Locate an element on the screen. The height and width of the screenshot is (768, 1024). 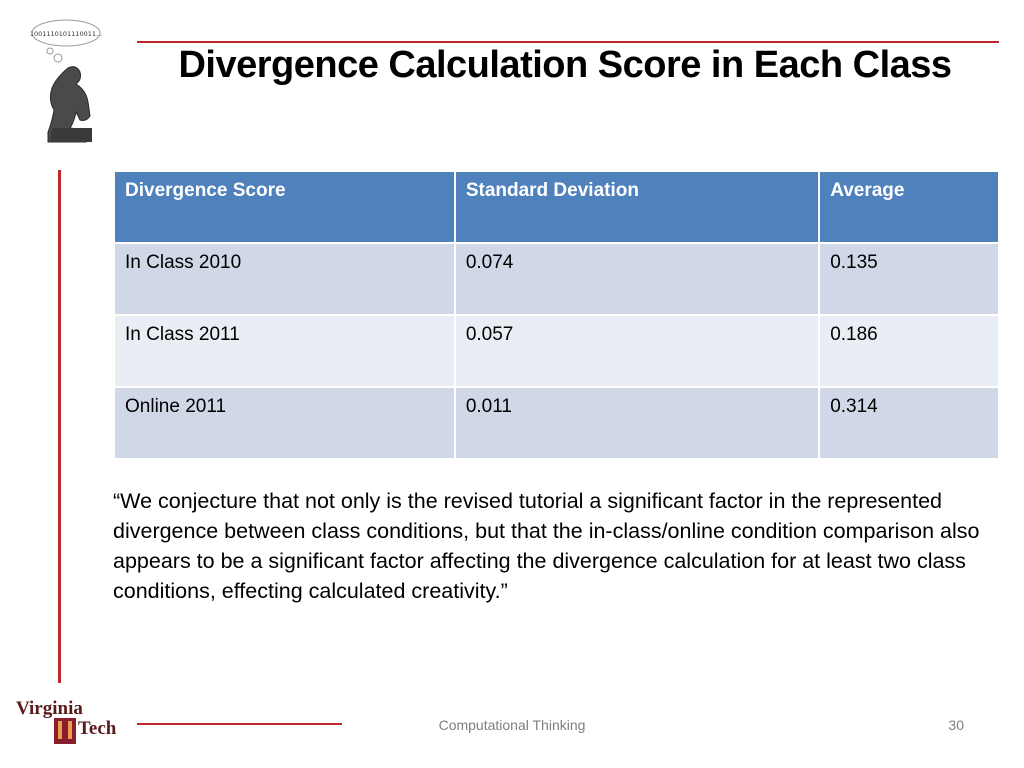
footer-divider-line is located at coordinates (239, 724).